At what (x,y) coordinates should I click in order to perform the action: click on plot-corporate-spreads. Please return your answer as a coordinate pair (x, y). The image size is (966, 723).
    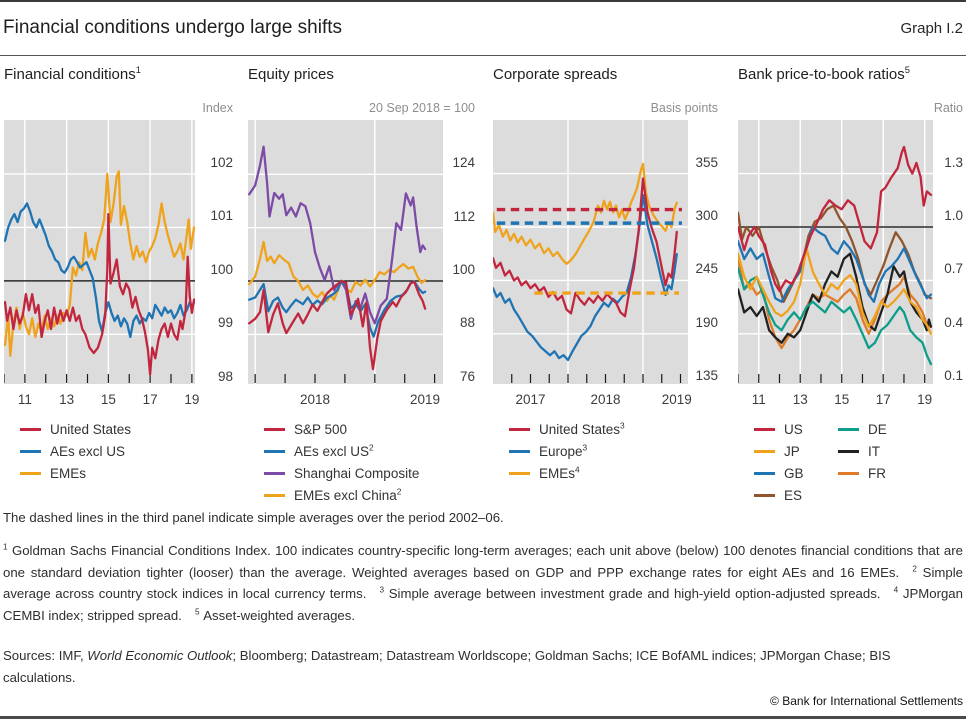
    Looking at the image, I should click on (590, 252).